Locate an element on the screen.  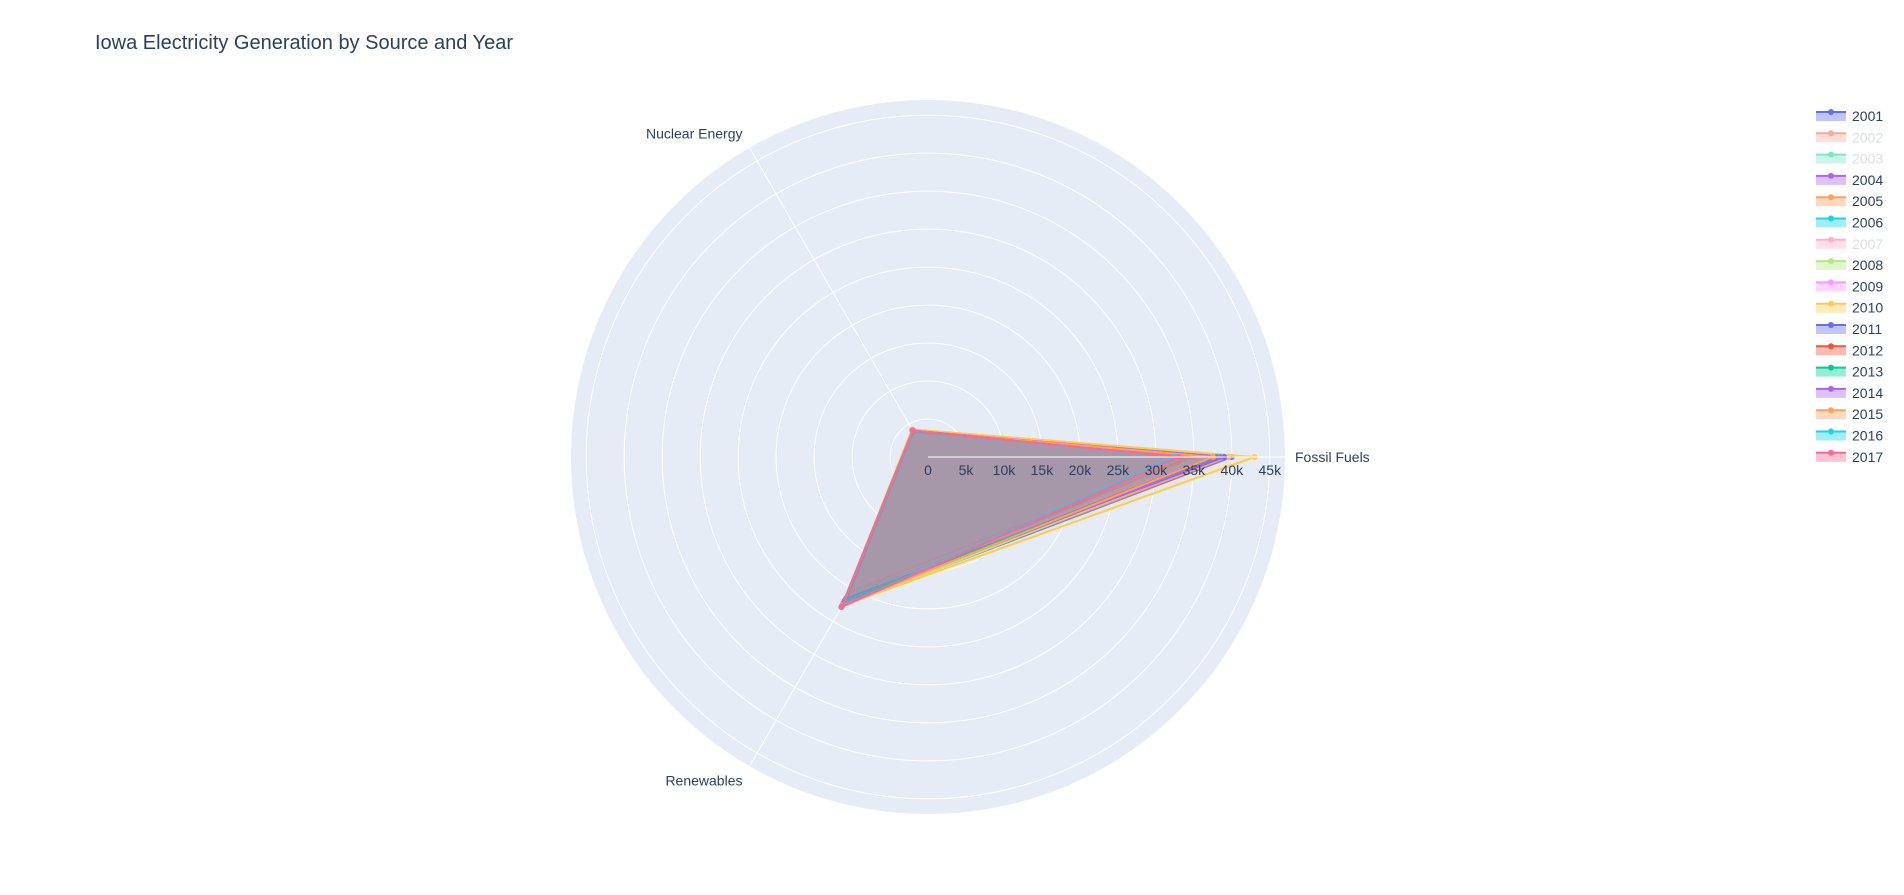
legend-swatch-2011 is located at coordinates (1831, 329).